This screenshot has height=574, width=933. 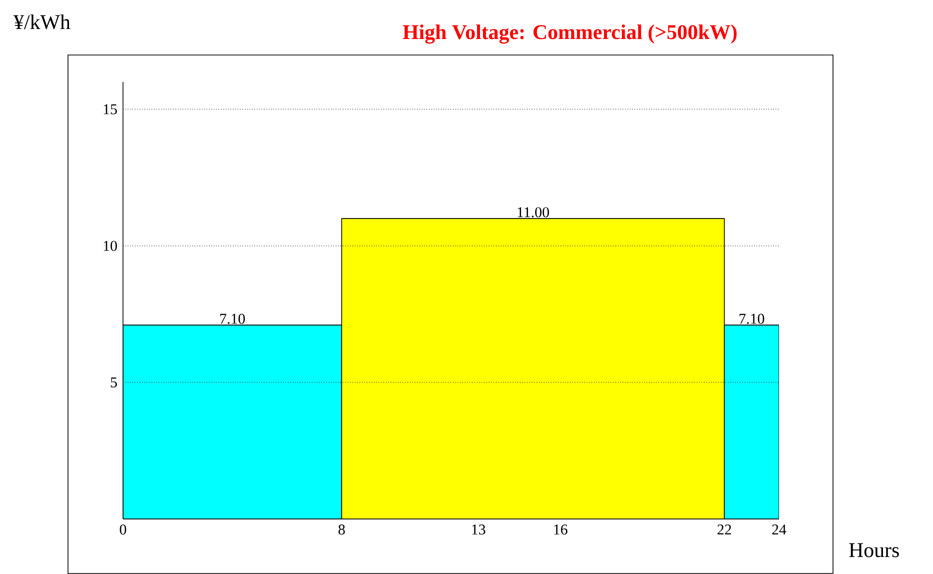 What do you see at coordinates (110, 109) in the screenshot?
I see `y-tick-label: 15` at bounding box center [110, 109].